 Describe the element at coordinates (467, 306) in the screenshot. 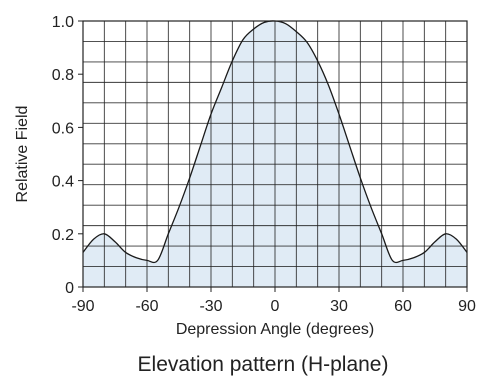

I see `x-tick-label: 90` at that location.